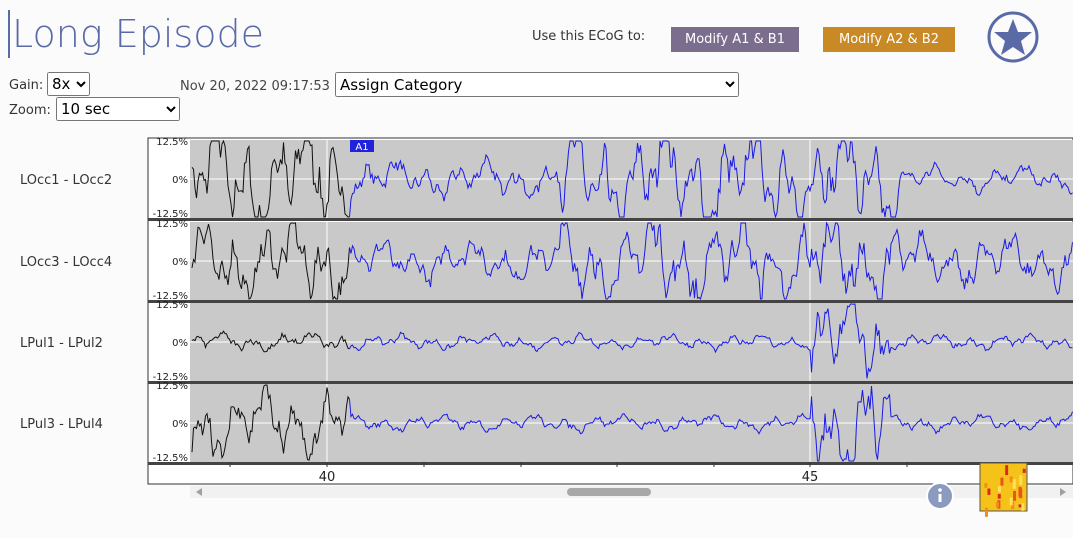  I want to click on channel-label: LOcc3 - LOcc4, so click(66, 262).